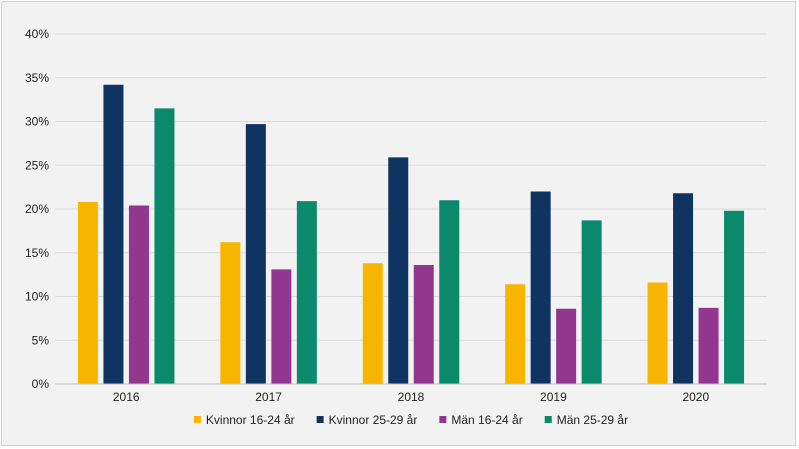 Image resolution: width=799 pixels, height=449 pixels. What do you see at coordinates (37, 165) in the screenshot?
I see `y-tick-label: 25%` at bounding box center [37, 165].